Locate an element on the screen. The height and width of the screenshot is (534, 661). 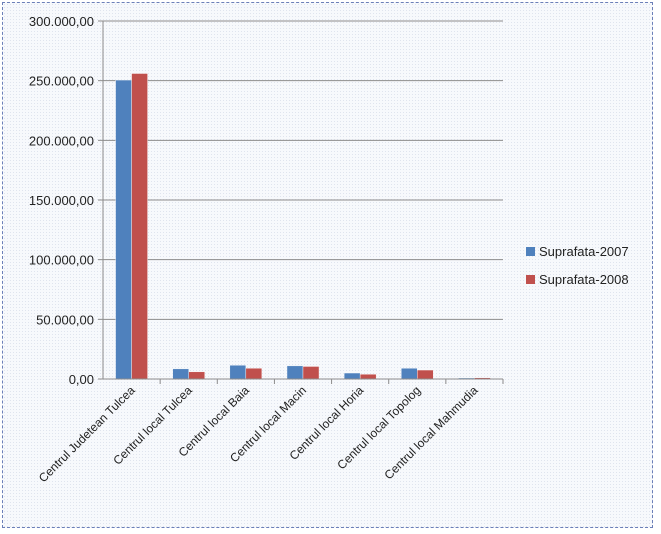
y-tick-label: 150.000,00 is located at coordinates (61, 200).